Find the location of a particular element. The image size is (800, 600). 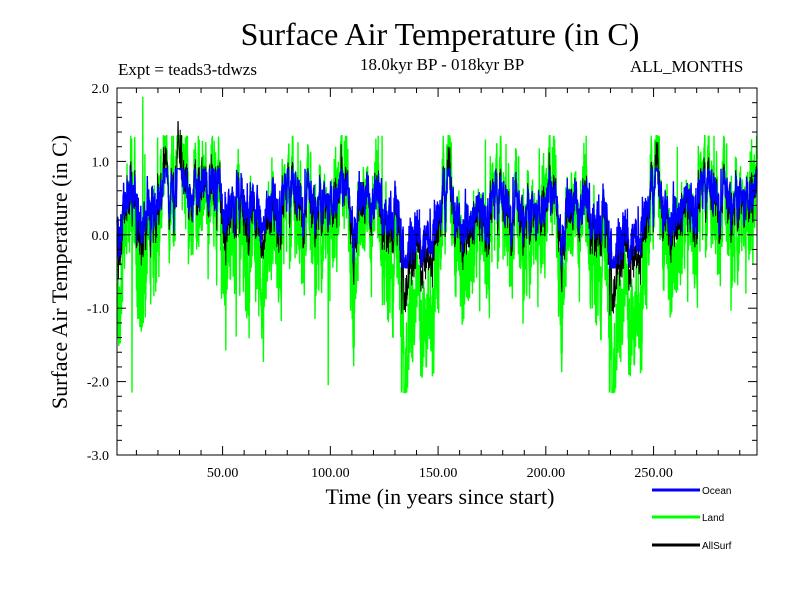

y-tick-label: 0.0 is located at coordinates (101, 236).